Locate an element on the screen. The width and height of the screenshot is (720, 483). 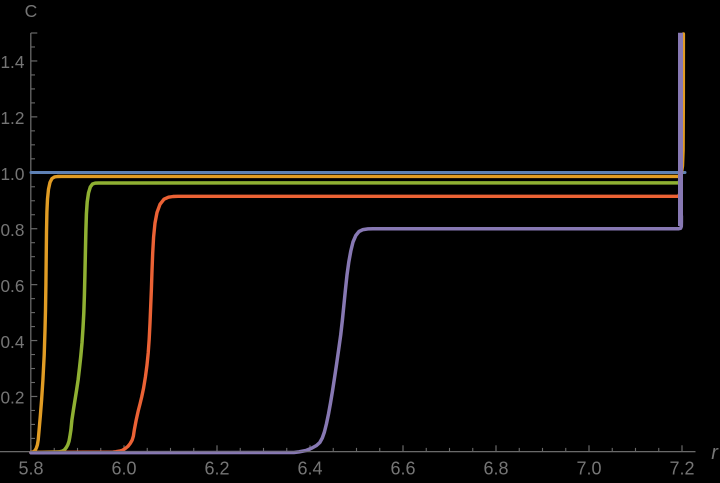
svg-text: 0.8 is located at coordinates (12, 230).